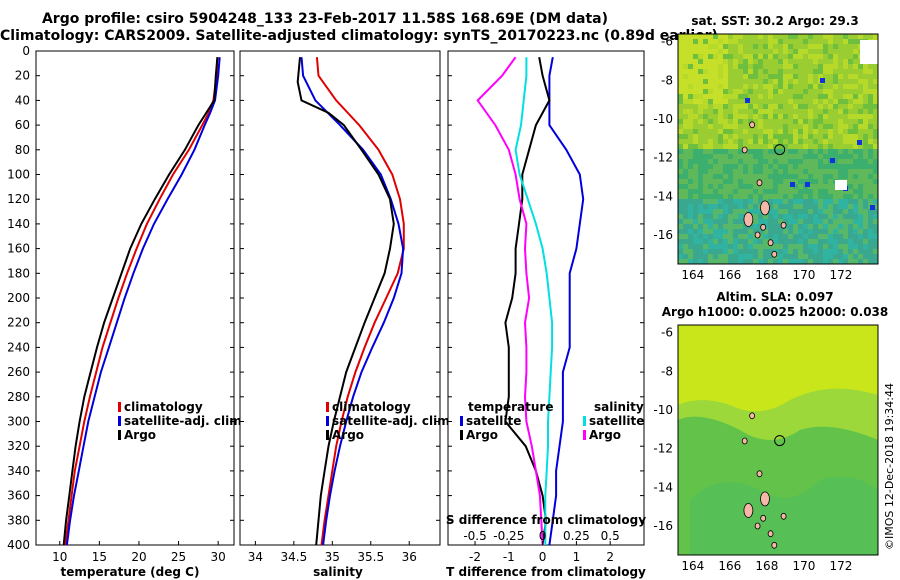 Image resolution: width=900 pixels, height=580 pixels. I want to click on sst-gap-cell, so click(747, 100).